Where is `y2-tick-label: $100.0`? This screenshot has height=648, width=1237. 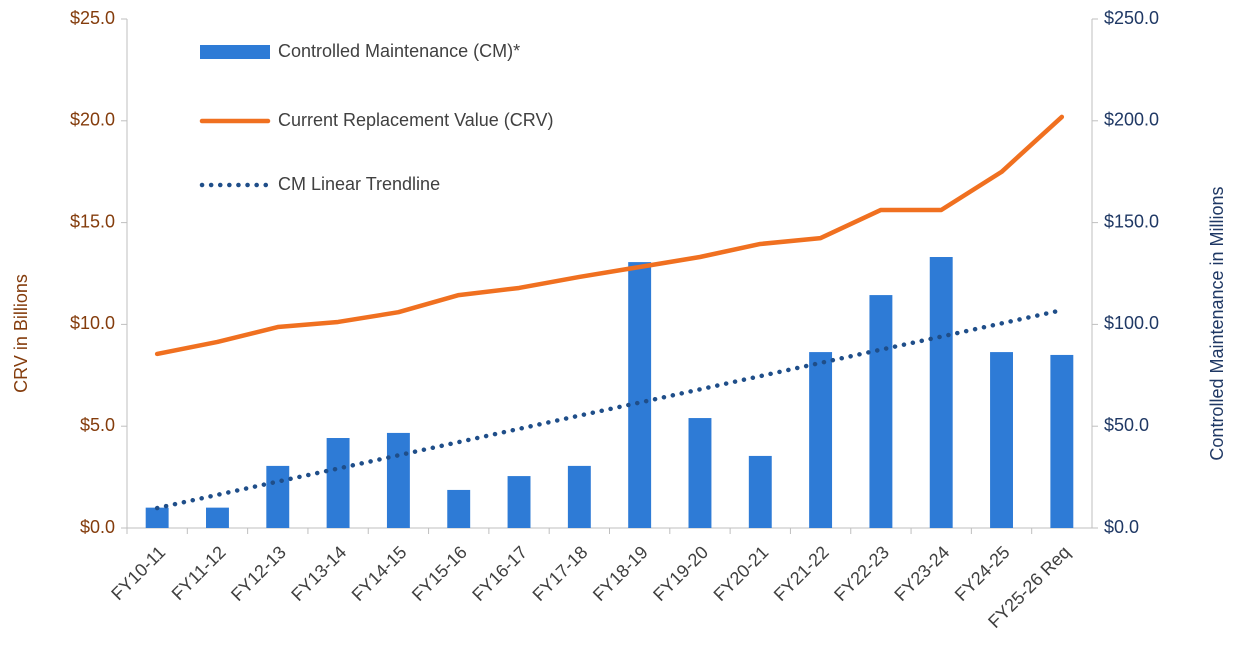 y2-tick-label: $100.0 is located at coordinates (1131, 323).